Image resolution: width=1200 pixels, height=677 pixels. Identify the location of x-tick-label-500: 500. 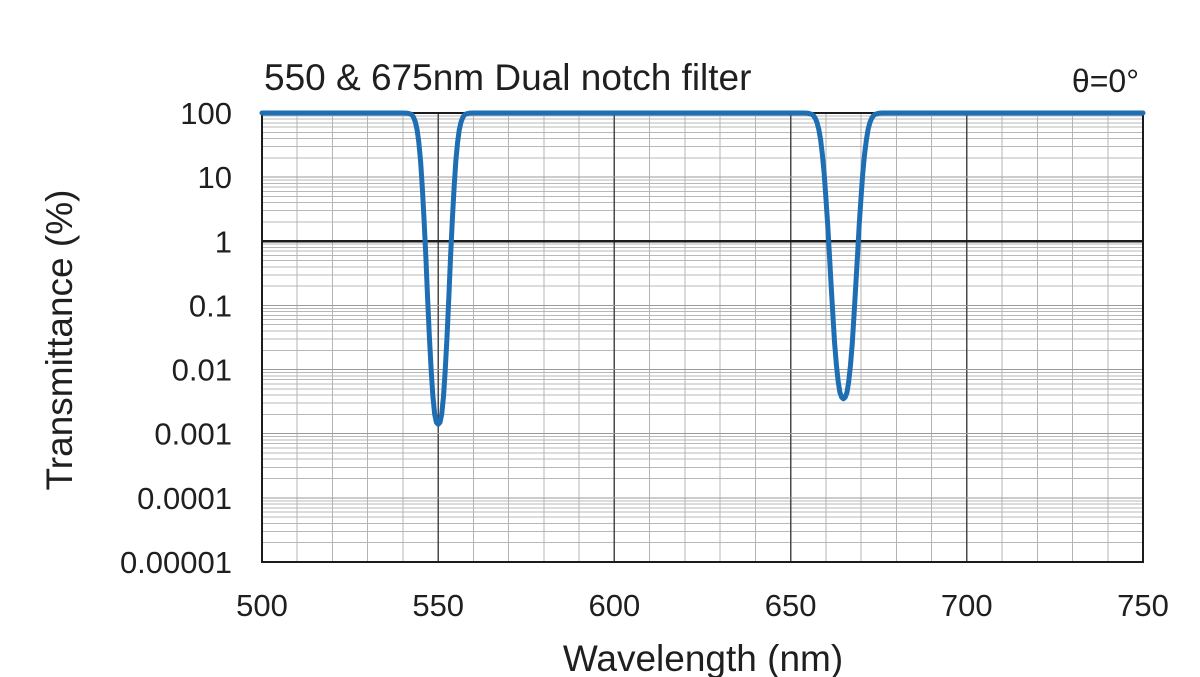
(262, 605).